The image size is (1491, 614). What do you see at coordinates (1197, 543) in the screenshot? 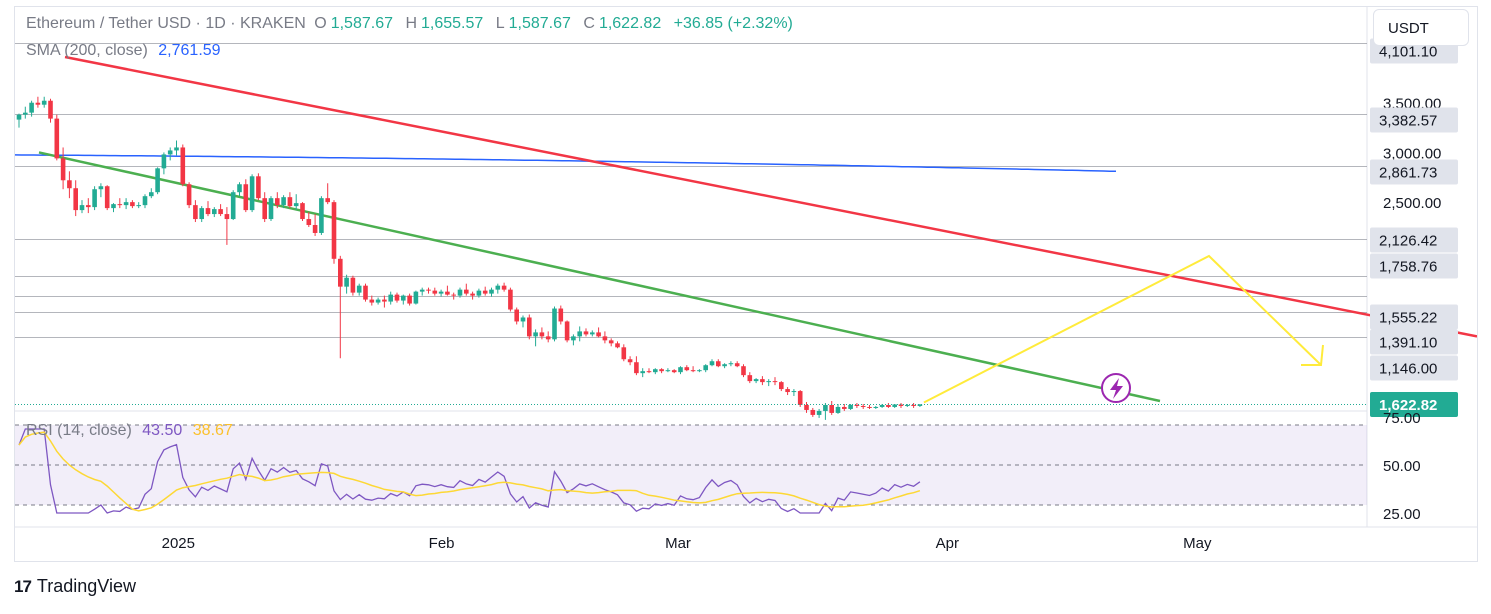
I see `time-axis-label: May` at bounding box center [1197, 543].